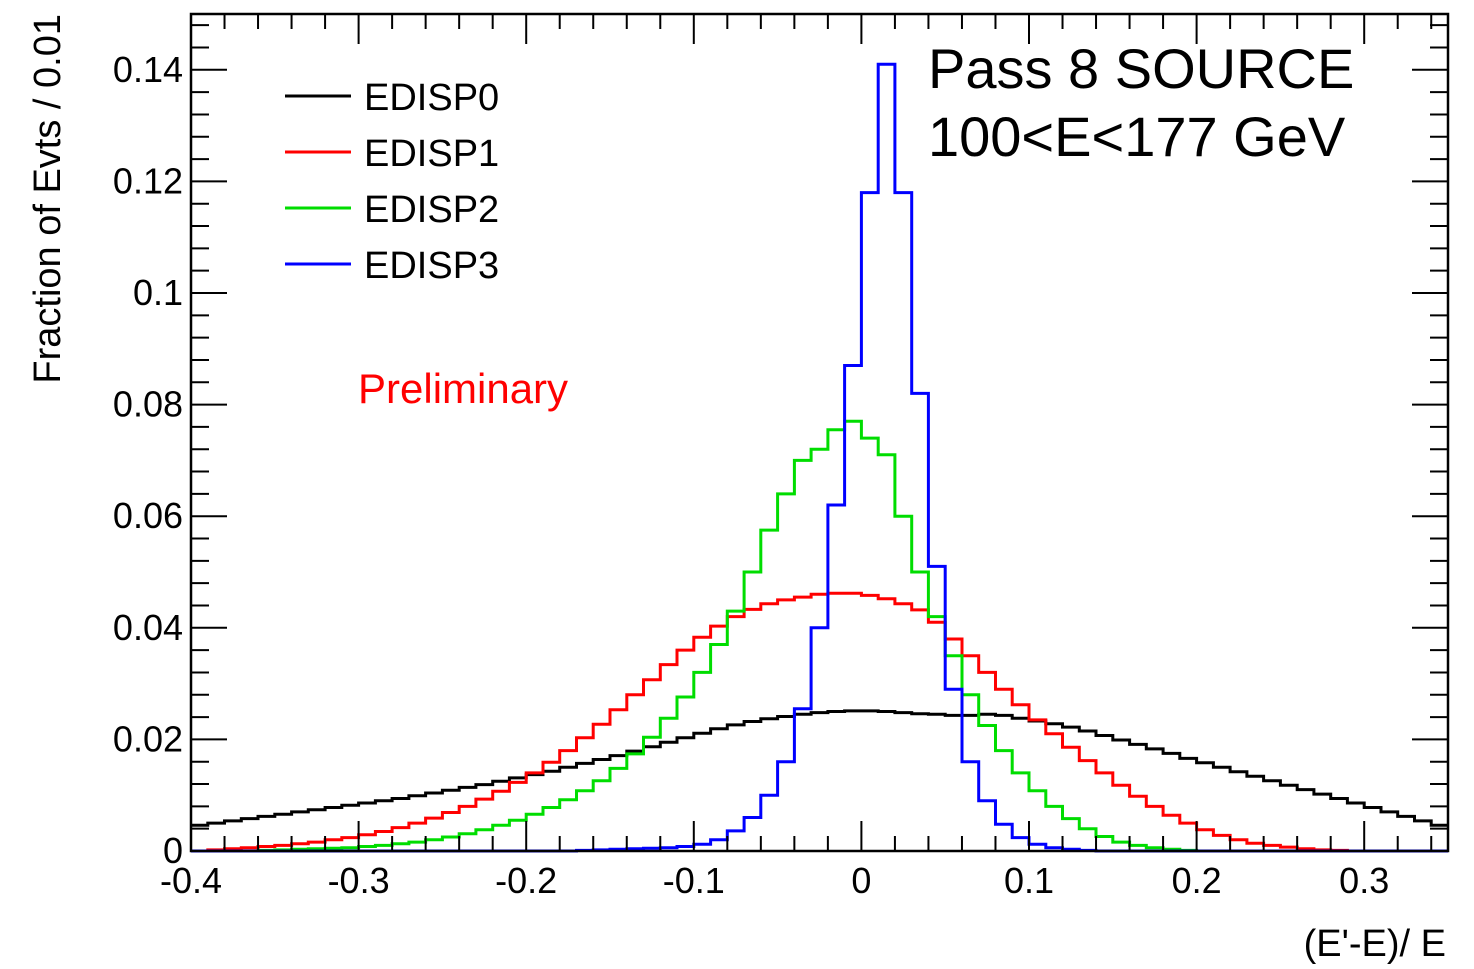  Describe the element at coordinates (48, 199) in the screenshot. I see `y-axis-title: Fraction of Evts / 0.01` at that location.